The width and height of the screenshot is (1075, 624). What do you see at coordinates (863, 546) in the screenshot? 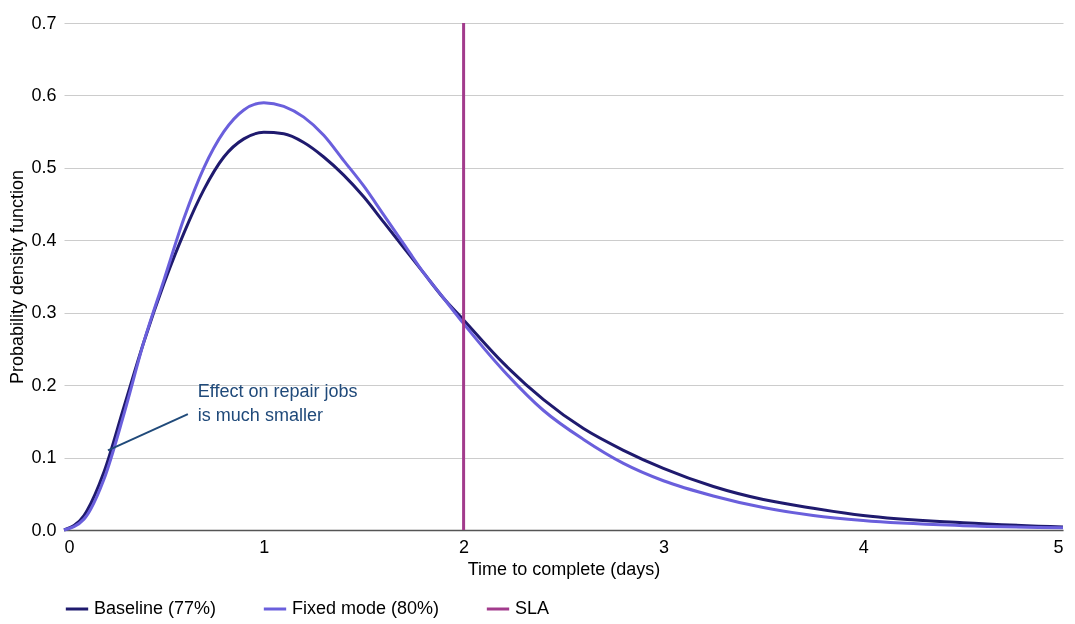
I see `x-tick-label: 4` at bounding box center [863, 546].